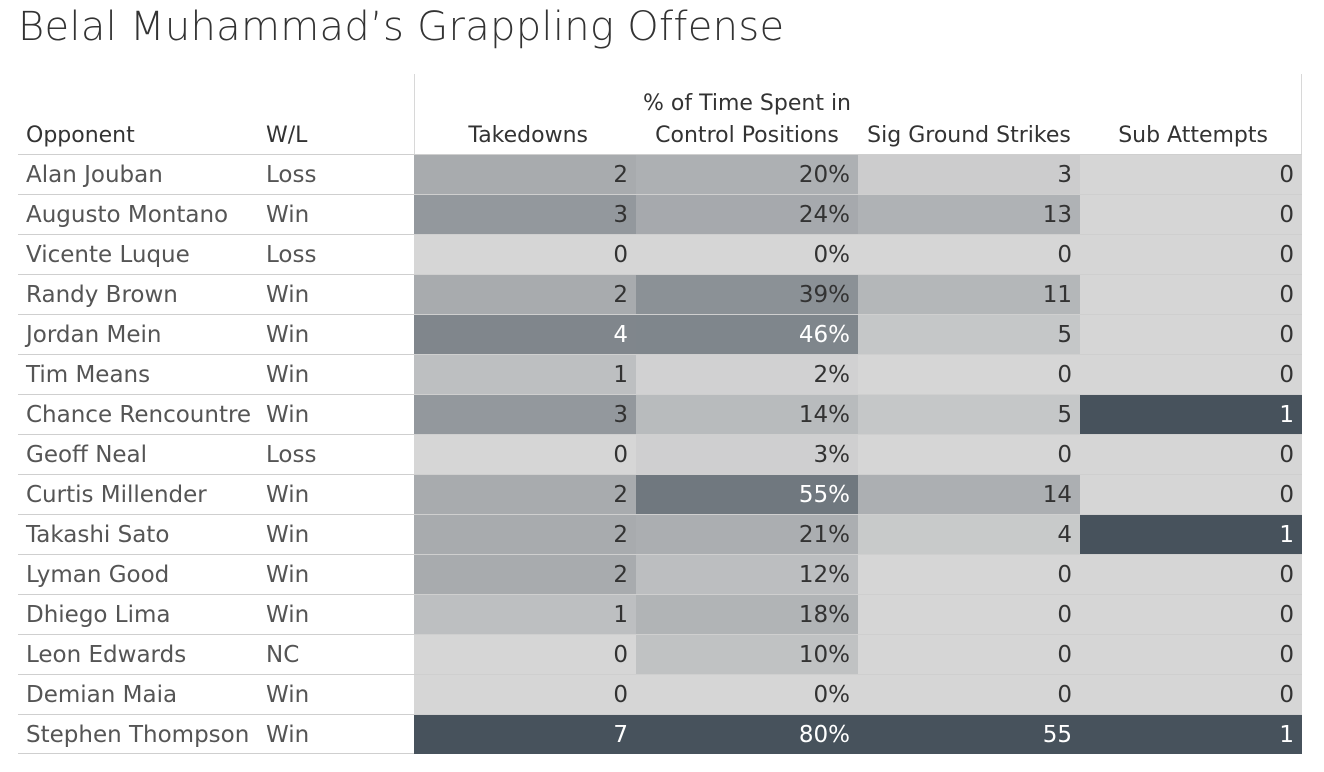 The height and width of the screenshot is (772, 1324). What do you see at coordinates (287, 135) in the screenshot?
I see `header-wl: W/L` at bounding box center [287, 135].